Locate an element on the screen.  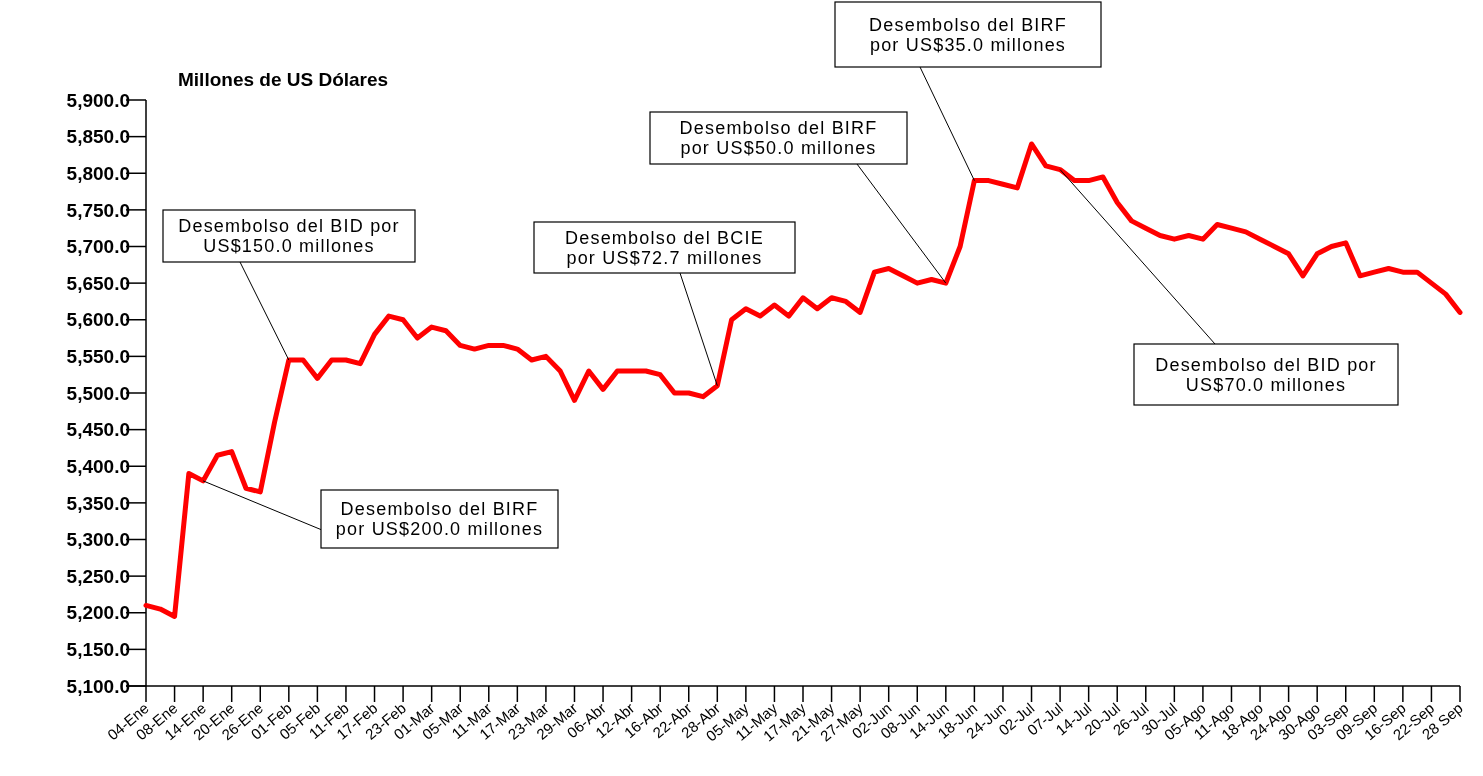
y-tick-label: 5,750.0 is located at coordinates (98, 210).